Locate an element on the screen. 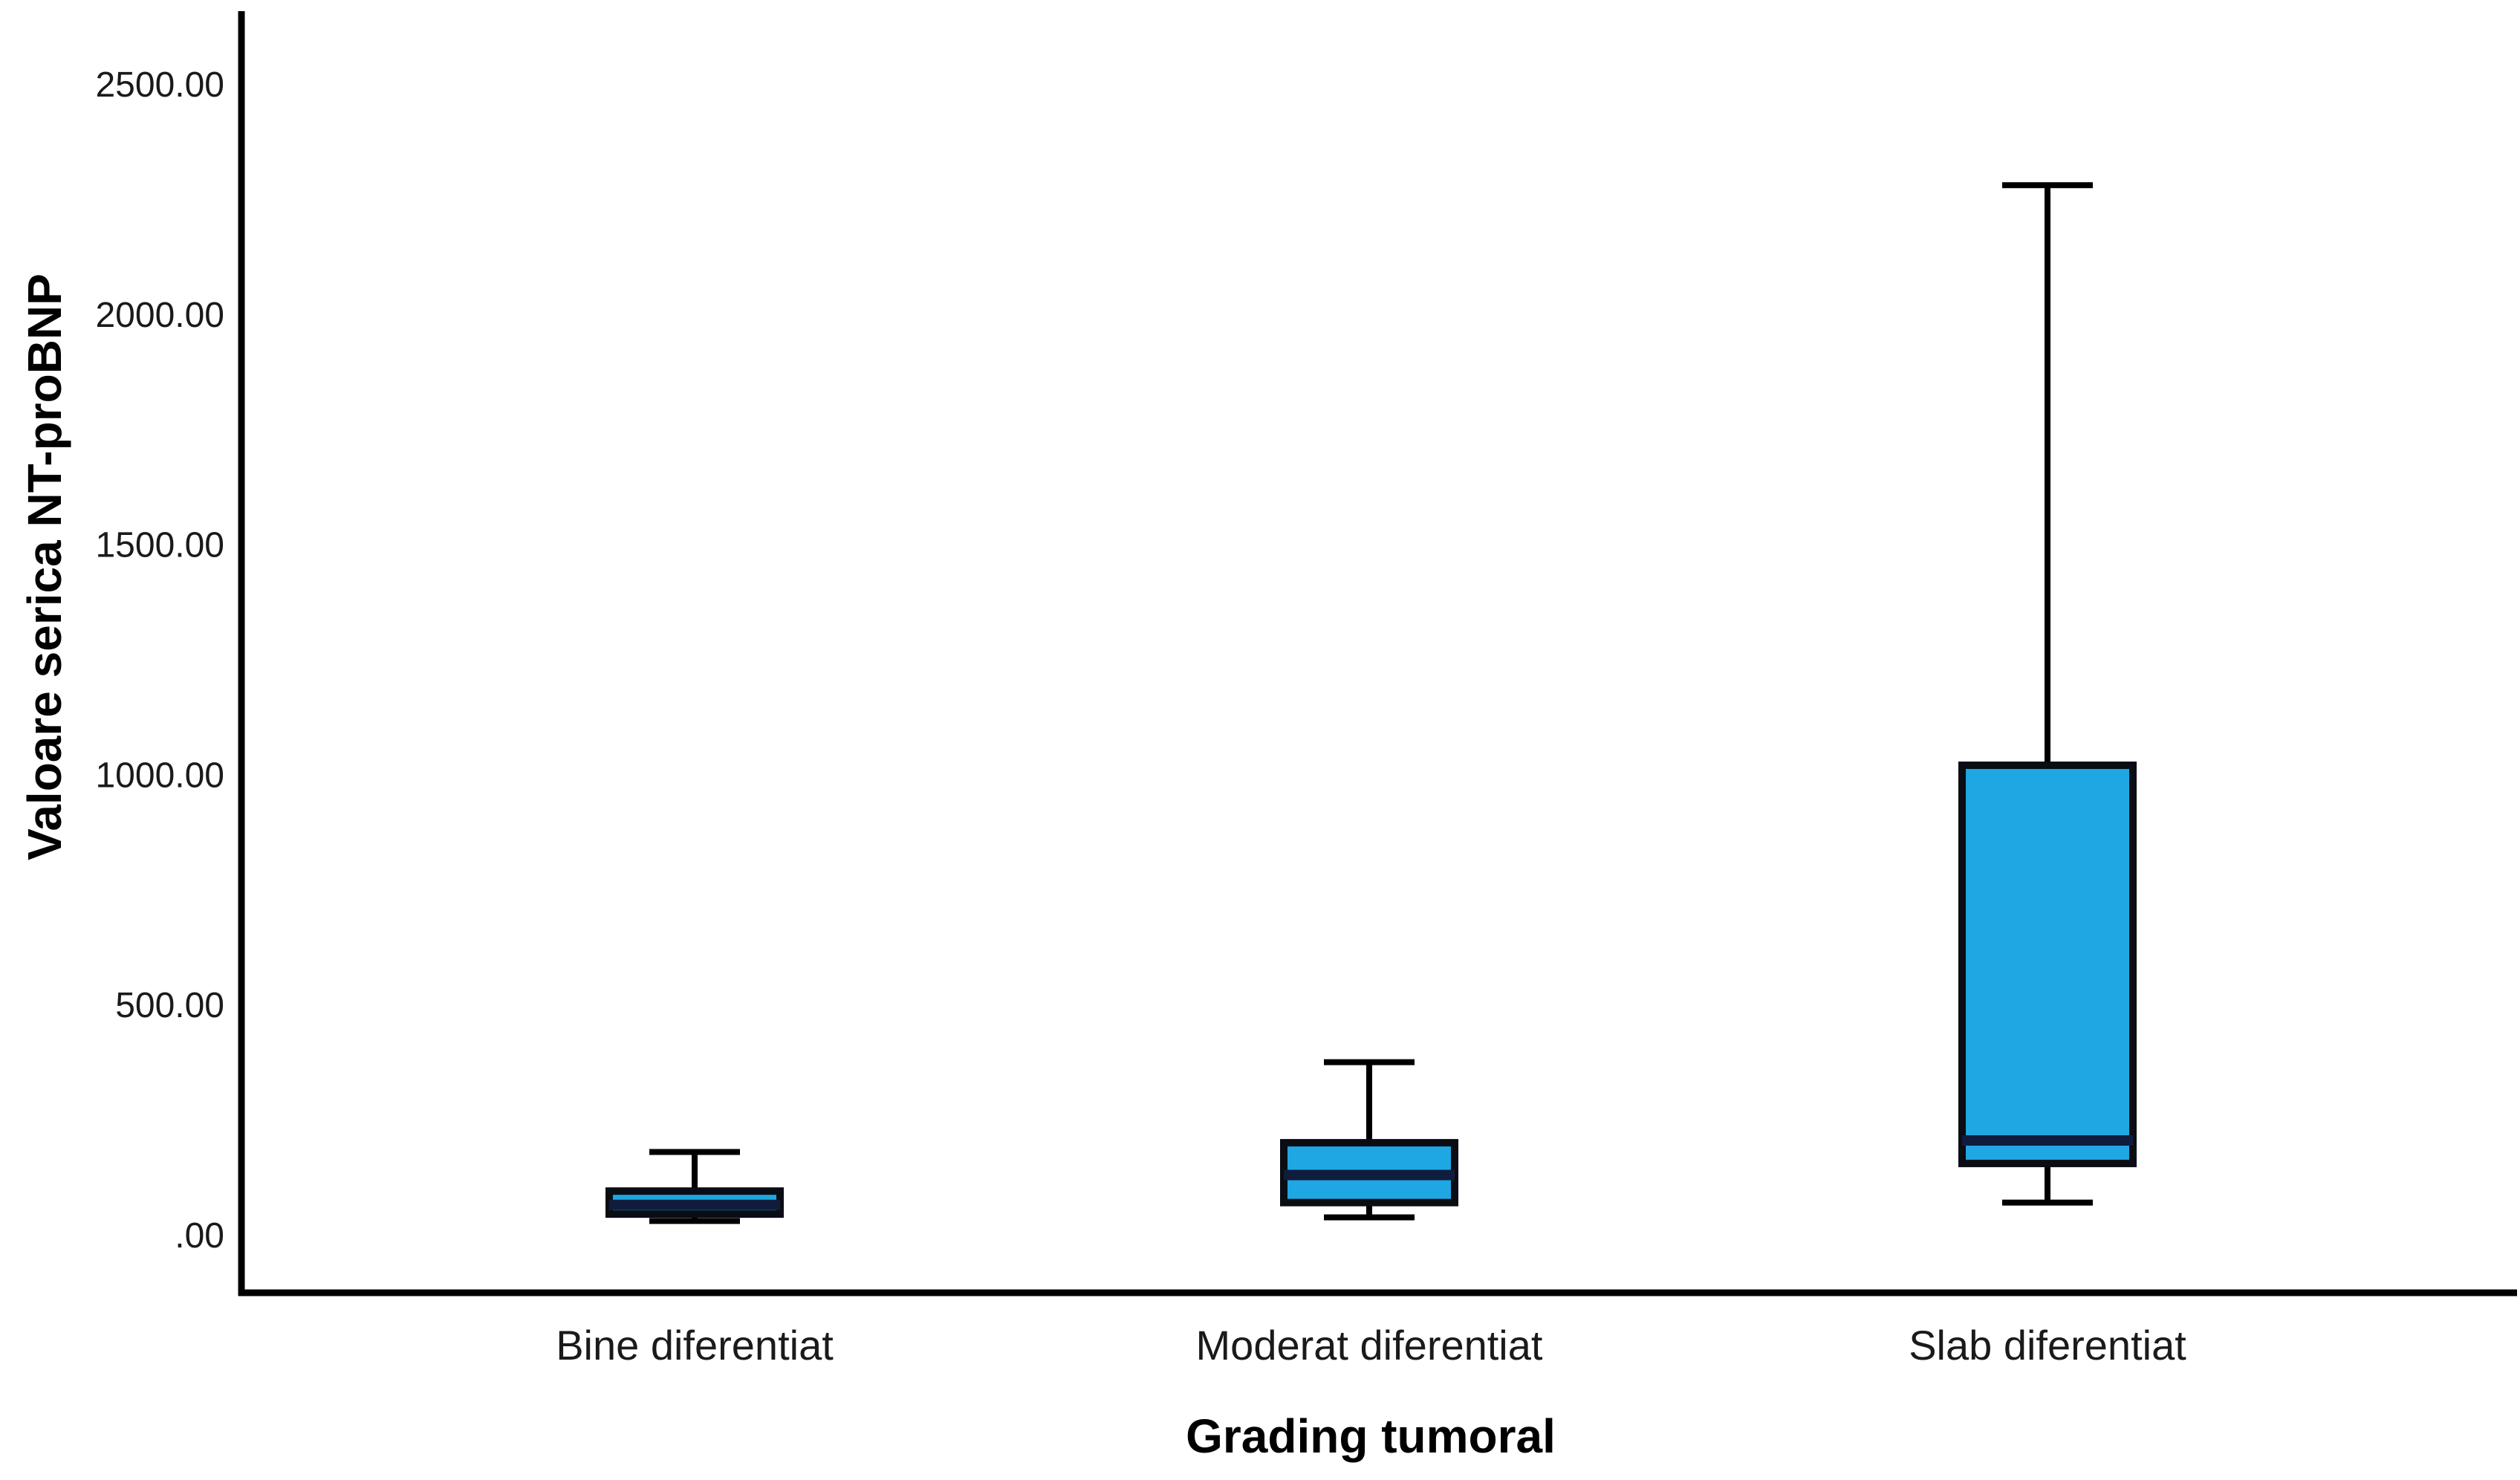 The width and height of the screenshot is (2520, 1480). y-tick-label: 1500.00 is located at coordinates (160, 545).